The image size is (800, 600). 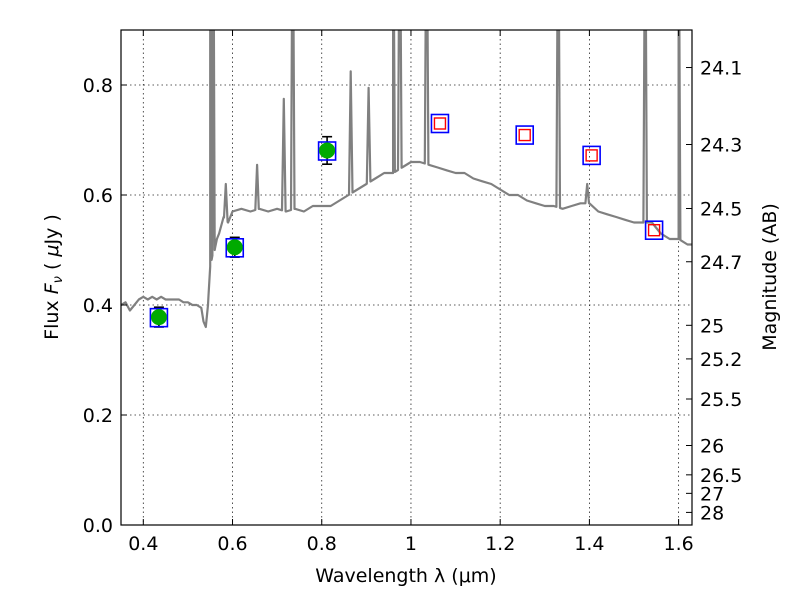 What do you see at coordinates (98, 416) in the screenshot?
I see `y-tick-label: 0.2` at bounding box center [98, 416].